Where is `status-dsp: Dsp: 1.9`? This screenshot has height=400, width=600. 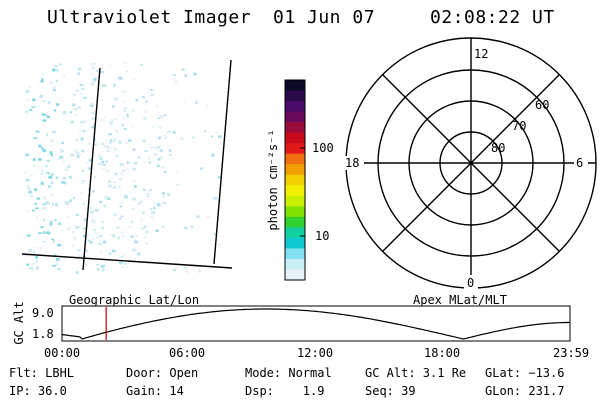 status-dsp: Dsp: 1.9 is located at coordinates (285, 391).